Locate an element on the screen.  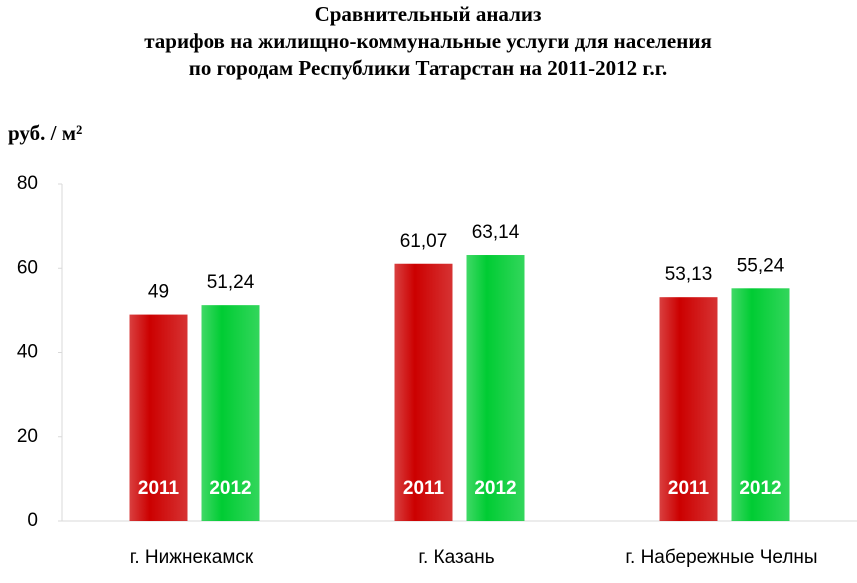
y-axis-label: руб. / м² is located at coordinates (45, 133).